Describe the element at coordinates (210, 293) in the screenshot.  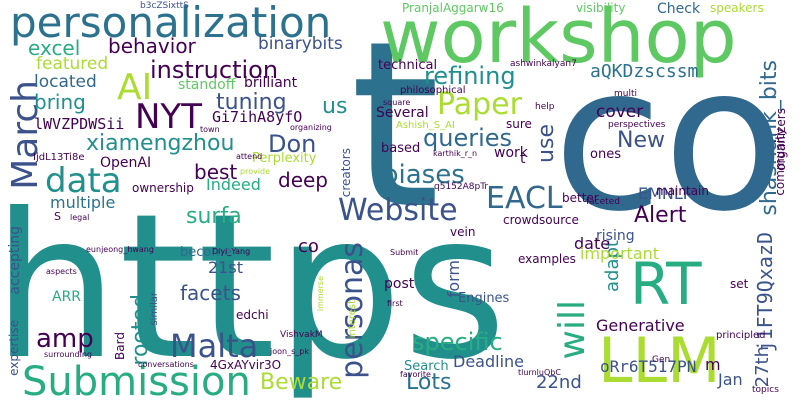
I see `word-facets: facets` at that location.